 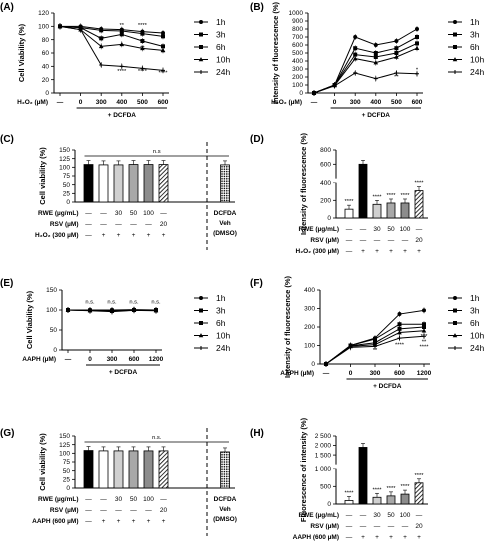 What do you see at coordinates (64, 510) in the screenshot?
I see `condition-label: RSV (µM)` at bounding box center [64, 510].